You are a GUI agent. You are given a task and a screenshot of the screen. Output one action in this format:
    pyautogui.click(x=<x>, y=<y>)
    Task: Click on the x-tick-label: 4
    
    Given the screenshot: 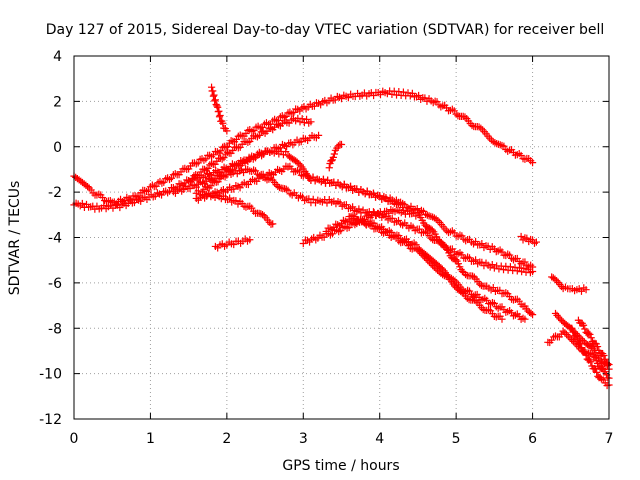 What is the action you would take?
    pyautogui.click(x=379, y=439)
    